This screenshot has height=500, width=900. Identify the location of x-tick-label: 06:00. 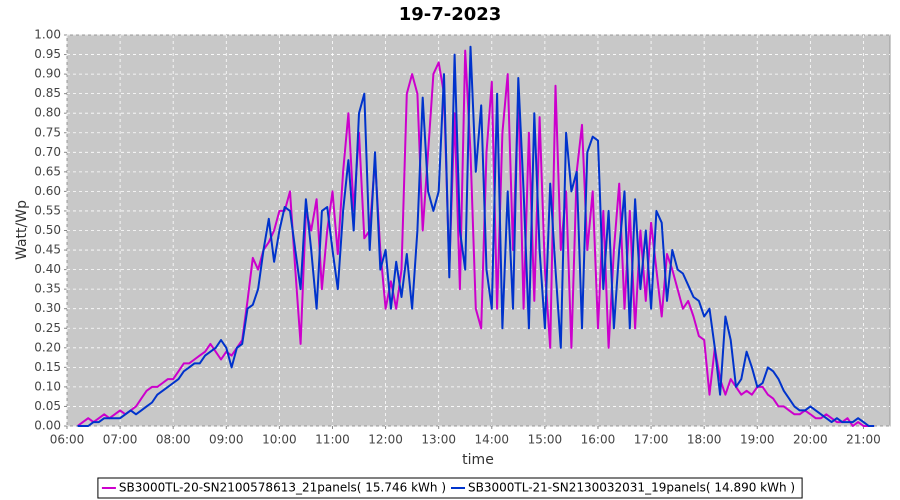
(67, 440).